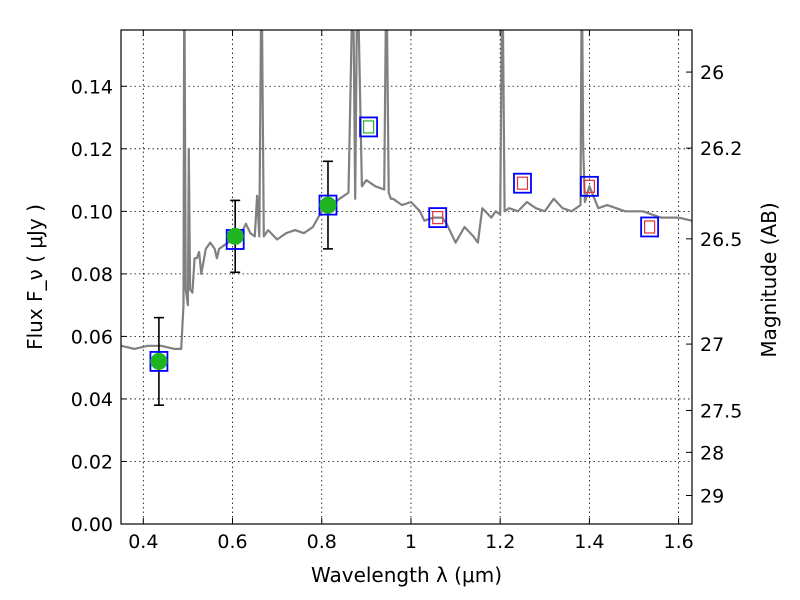 This screenshot has height=600, width=800. I want to click on x-tick-label: 1, so click(411, 542).